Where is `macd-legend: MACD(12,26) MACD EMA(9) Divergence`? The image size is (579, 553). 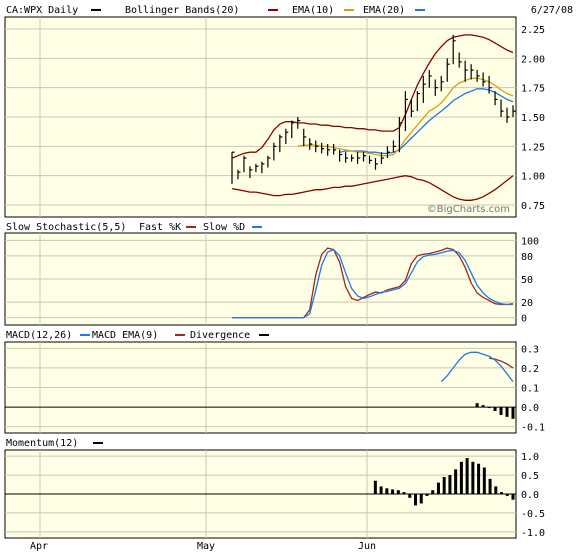 macd-legend: MACD(12,26) MACD EMA(9) Divergence is located at coordinates (137, 335).